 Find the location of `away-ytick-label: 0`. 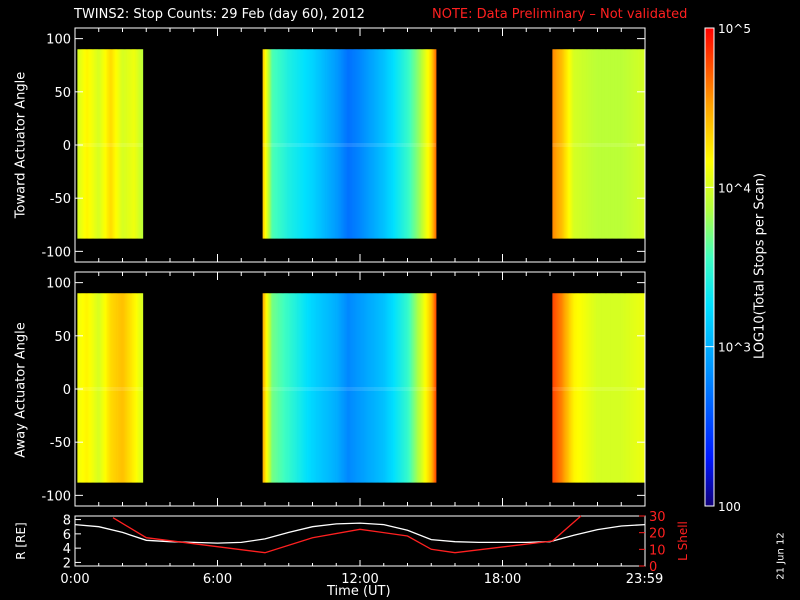

away-ytick-label: 0 is located at coordinates (67, 390).